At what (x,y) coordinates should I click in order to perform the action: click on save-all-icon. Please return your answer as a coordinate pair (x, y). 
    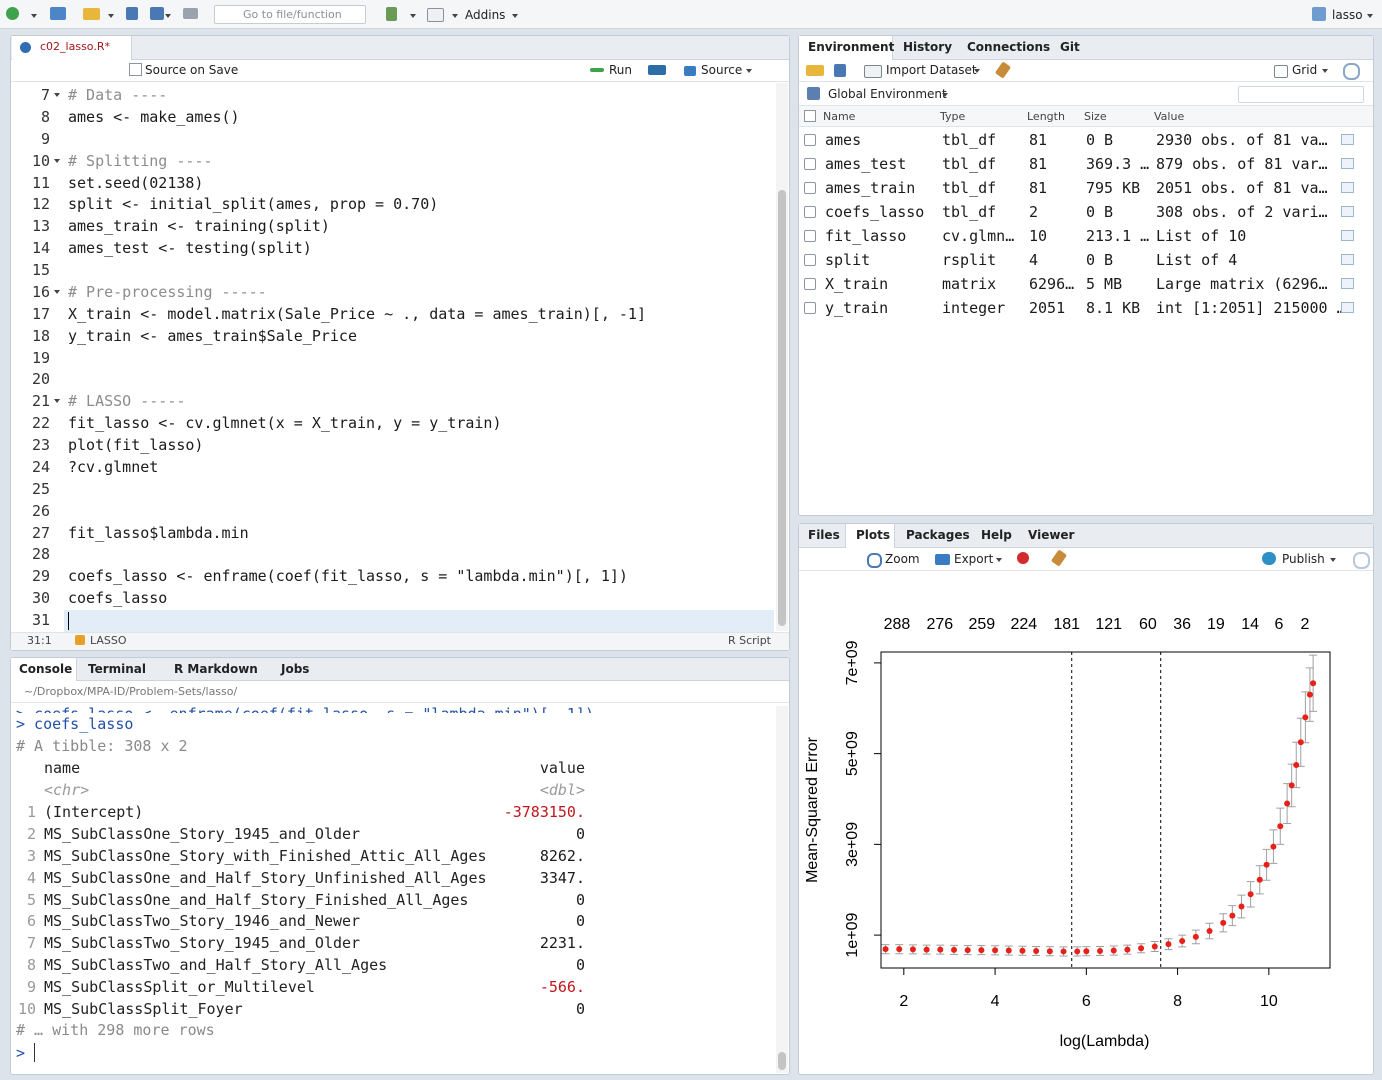
    Looking at the image, I should click on (157, 13).